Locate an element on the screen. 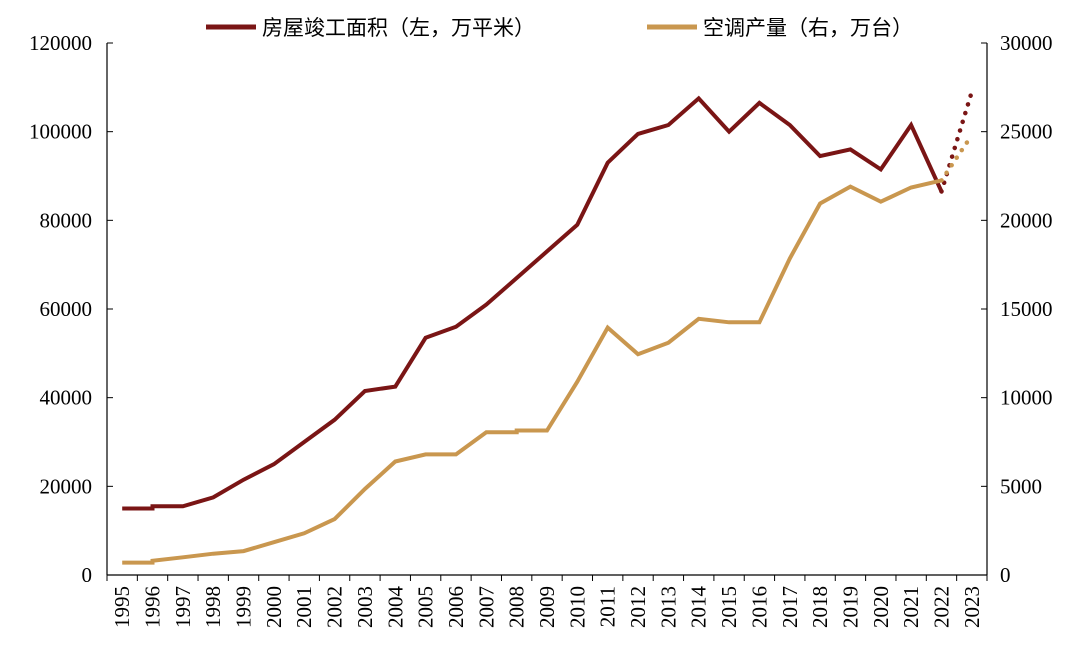  x-tick-label: 2012 is located at coordinates (638, 607).